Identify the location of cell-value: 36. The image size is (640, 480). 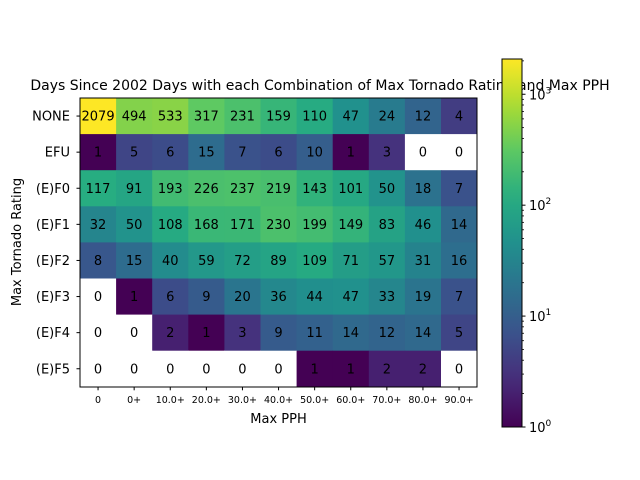
(278, 297).